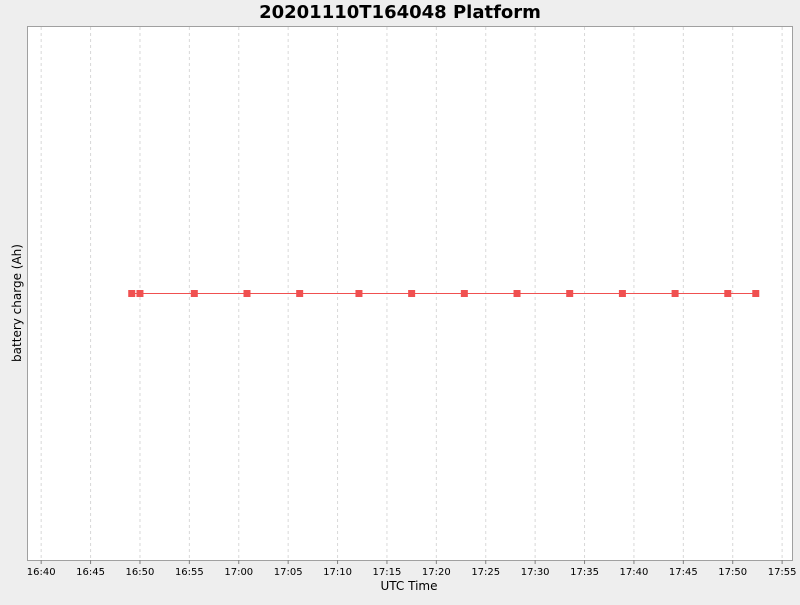 This screenshot has height=605, width=800. Describe the element at coordinates (238, 572) in the screenshot. I see `x-tick-label: 17:00` at that location.